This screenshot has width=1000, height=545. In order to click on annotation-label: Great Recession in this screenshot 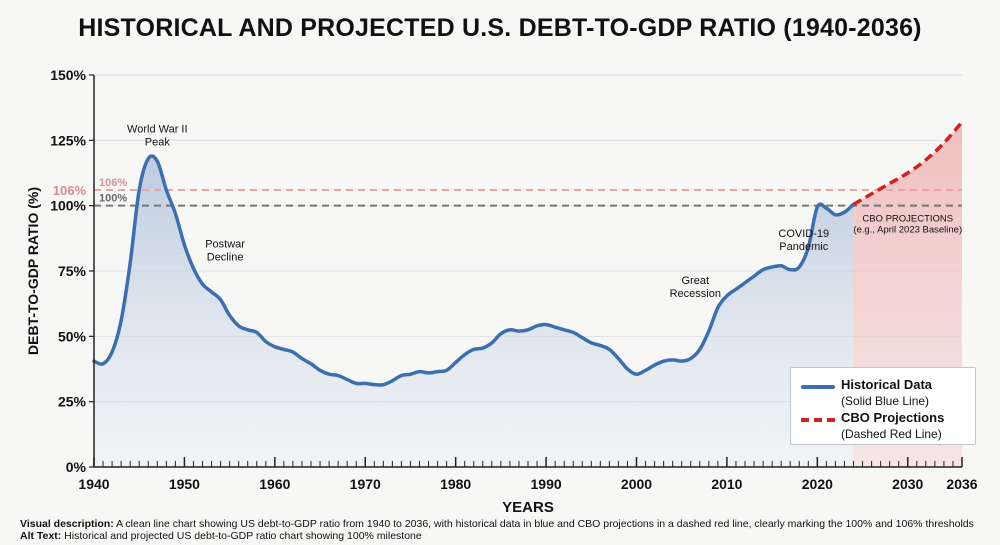, I will do `click(695, 287)`.